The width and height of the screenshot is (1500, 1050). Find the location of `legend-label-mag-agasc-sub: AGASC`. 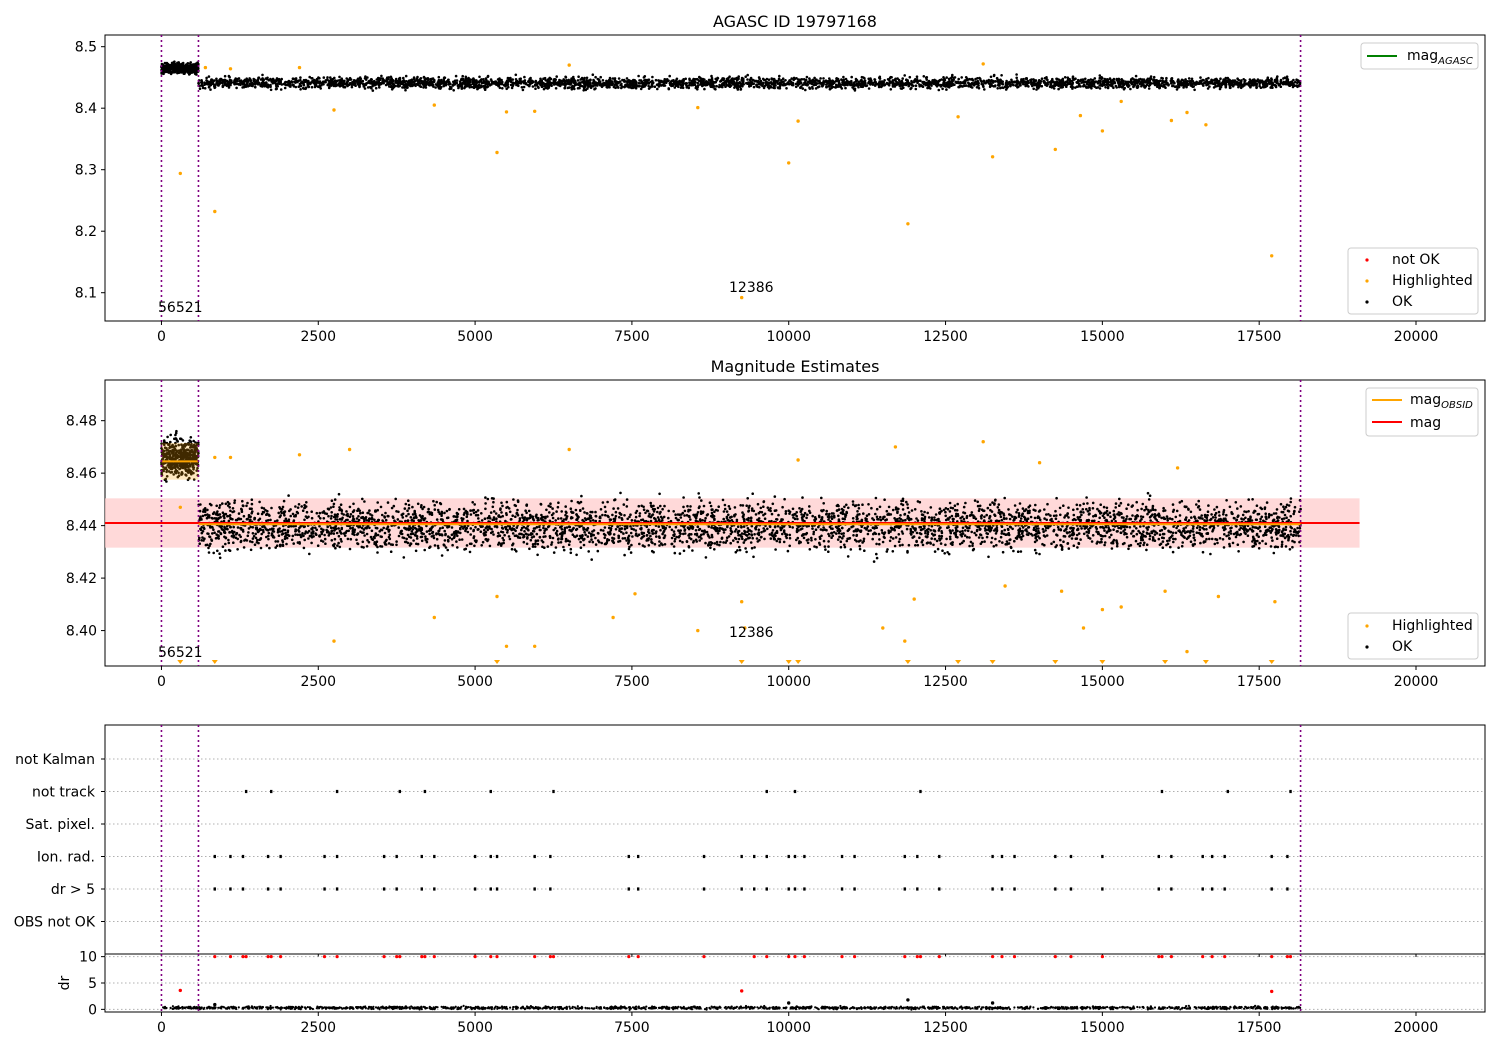

legend-label-mag-agasc-sub: AGASC is located at coordinates (1455, 61).